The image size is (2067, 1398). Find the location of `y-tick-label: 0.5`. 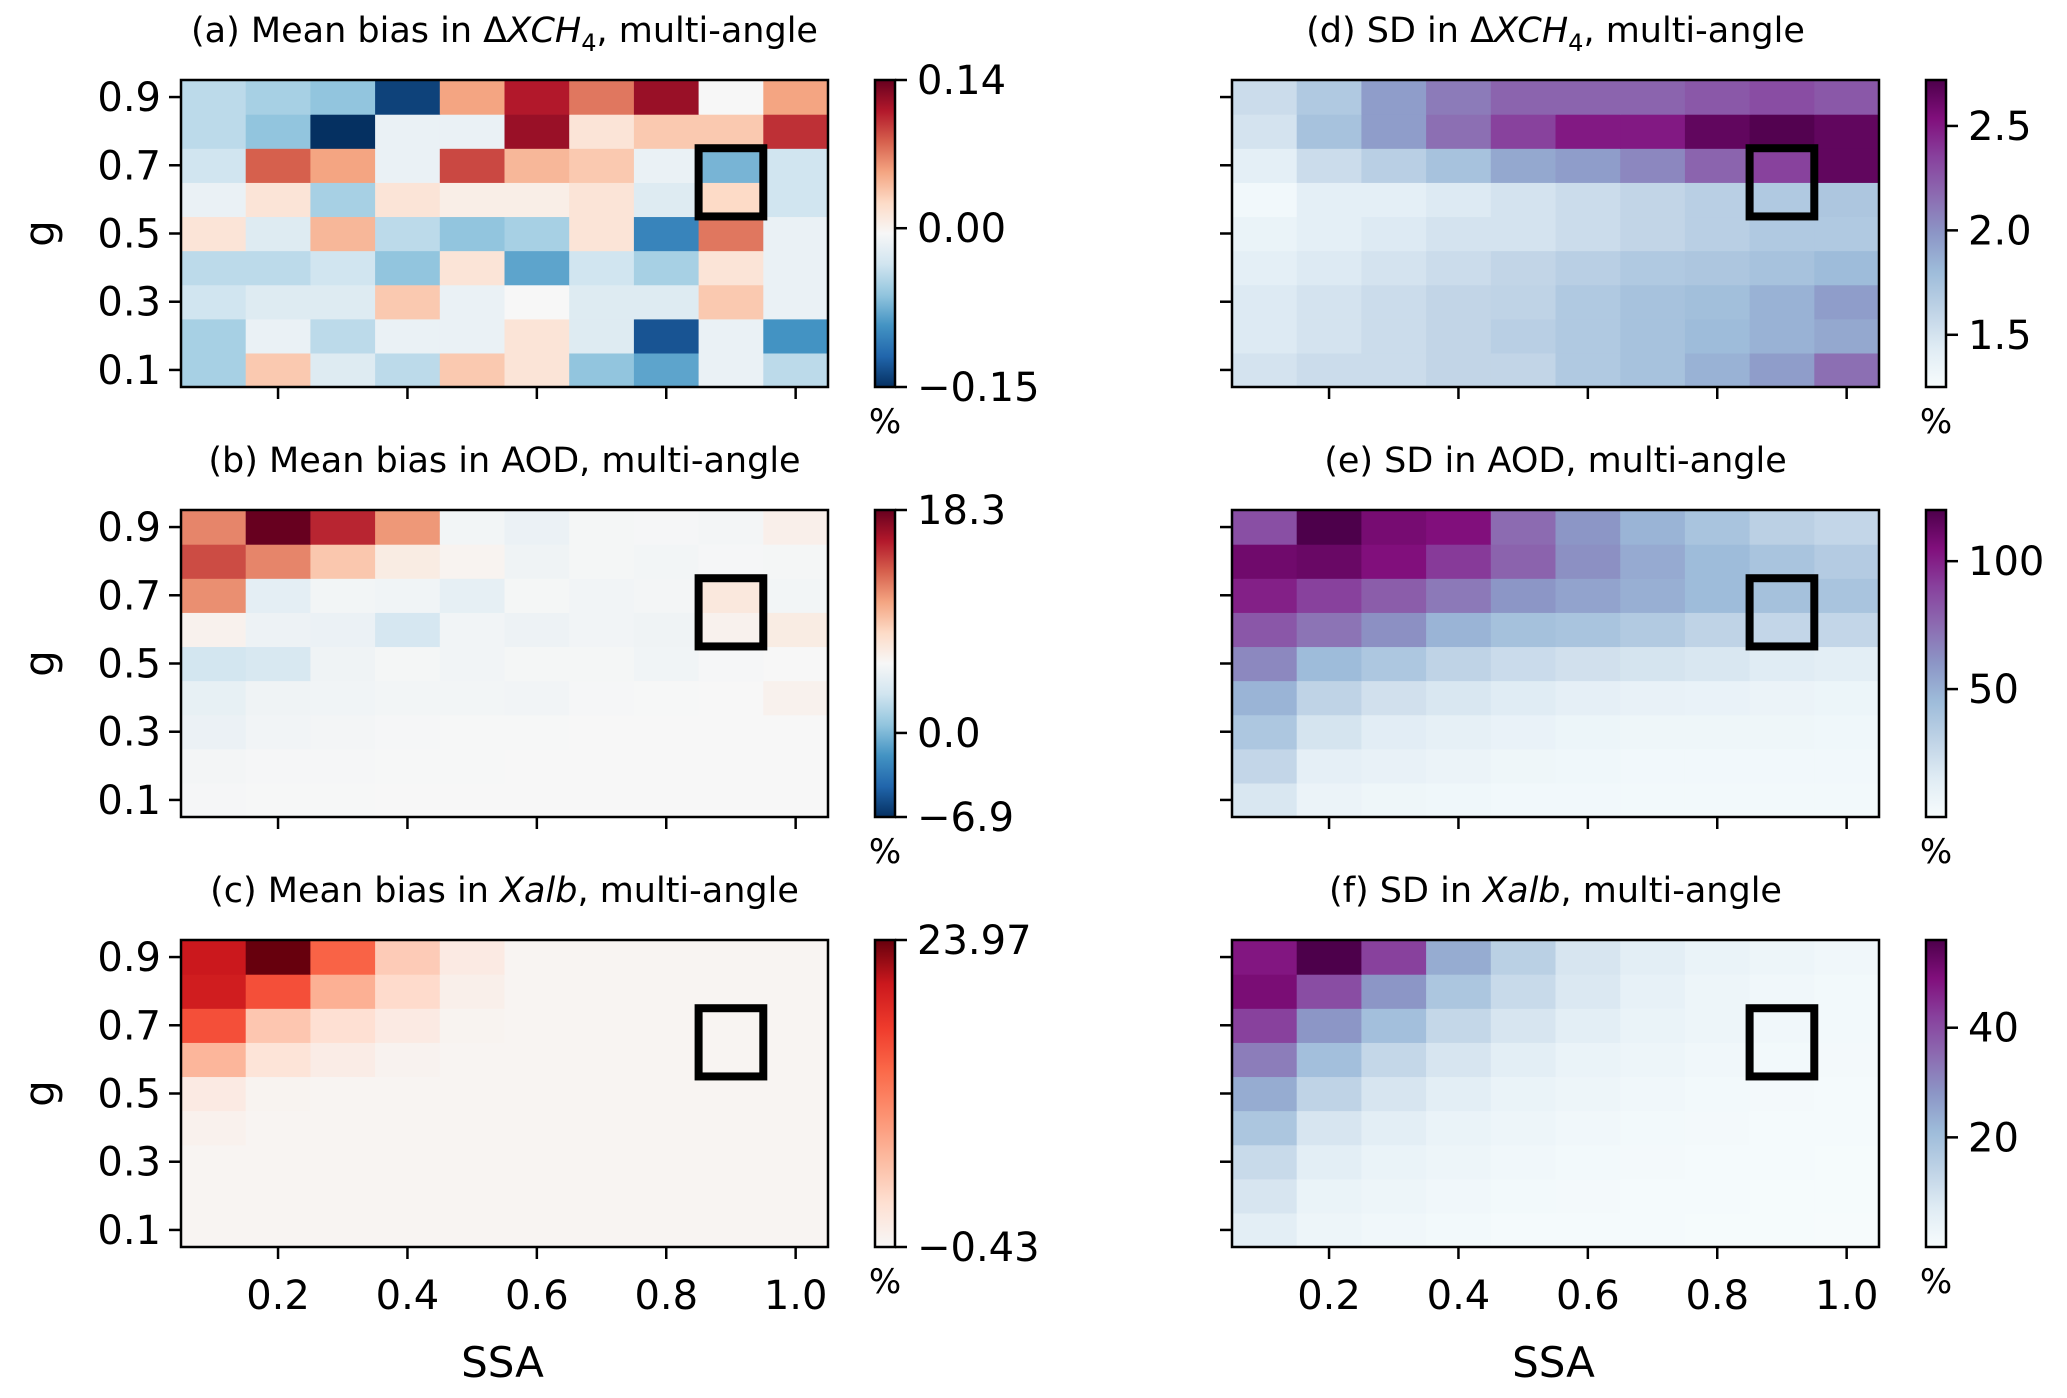

y-tick-label: 0.5 is located at coordinates (129, 665).